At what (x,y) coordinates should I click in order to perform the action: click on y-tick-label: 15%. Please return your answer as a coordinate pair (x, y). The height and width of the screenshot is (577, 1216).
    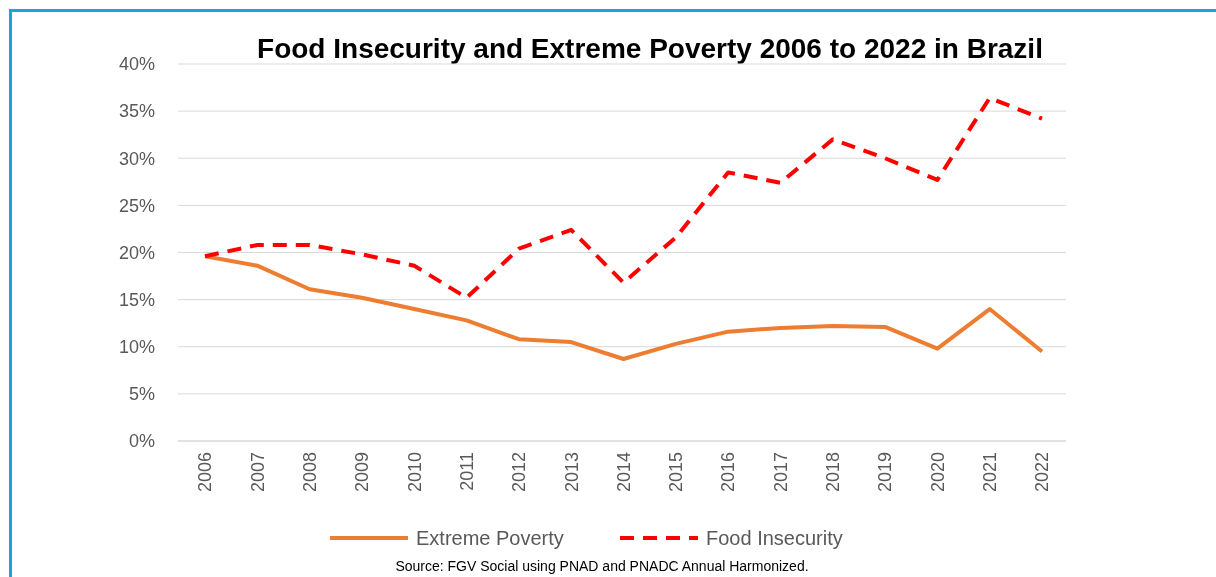
    Looking at the image, I should click on (136, 299).